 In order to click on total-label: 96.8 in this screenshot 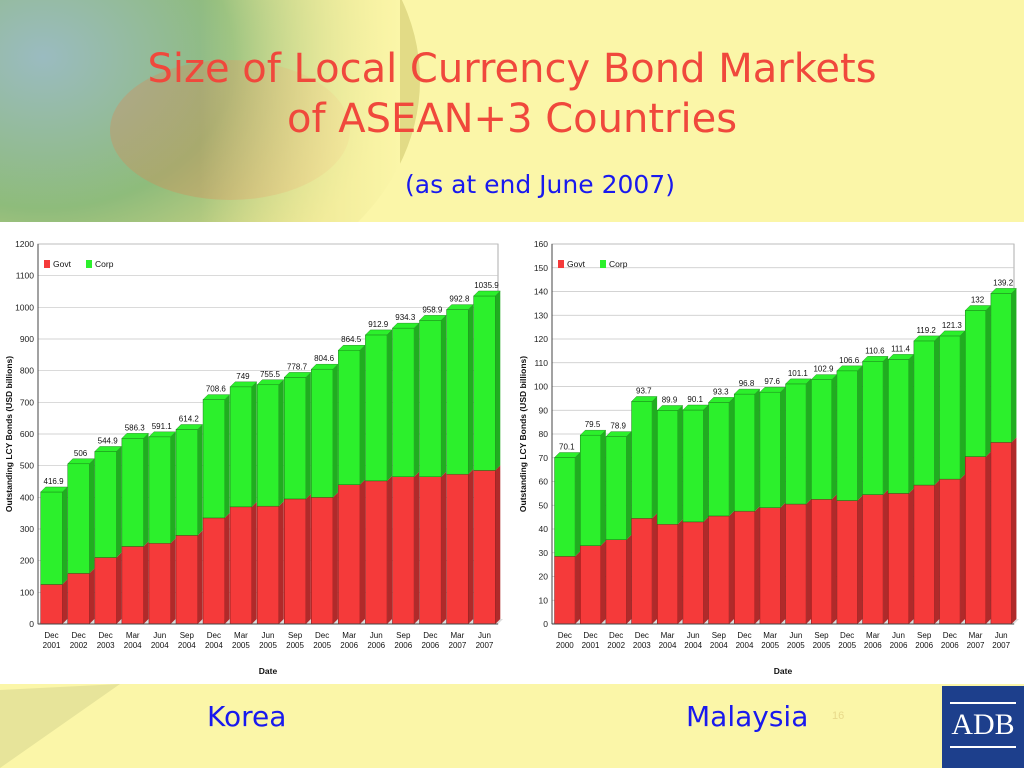, I will do `click(747, 383)`.